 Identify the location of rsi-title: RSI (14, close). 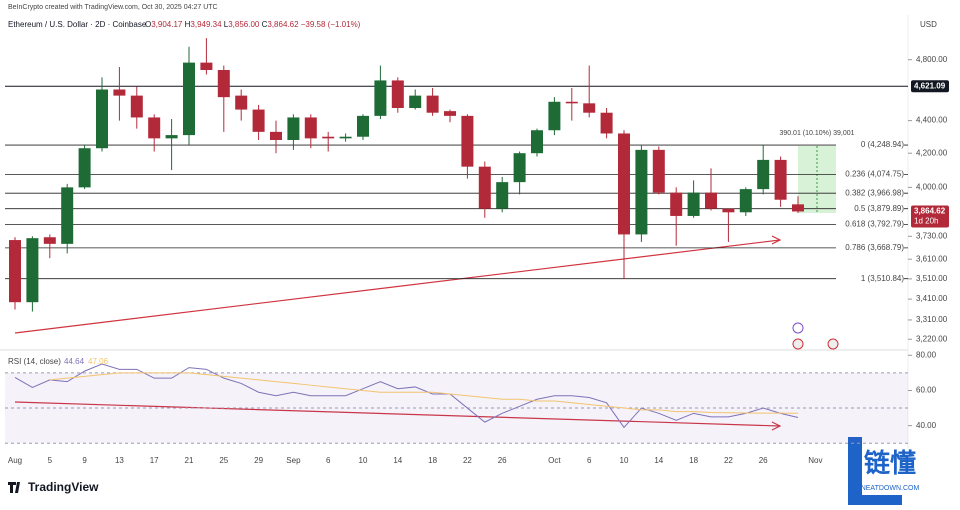
(34, 361).